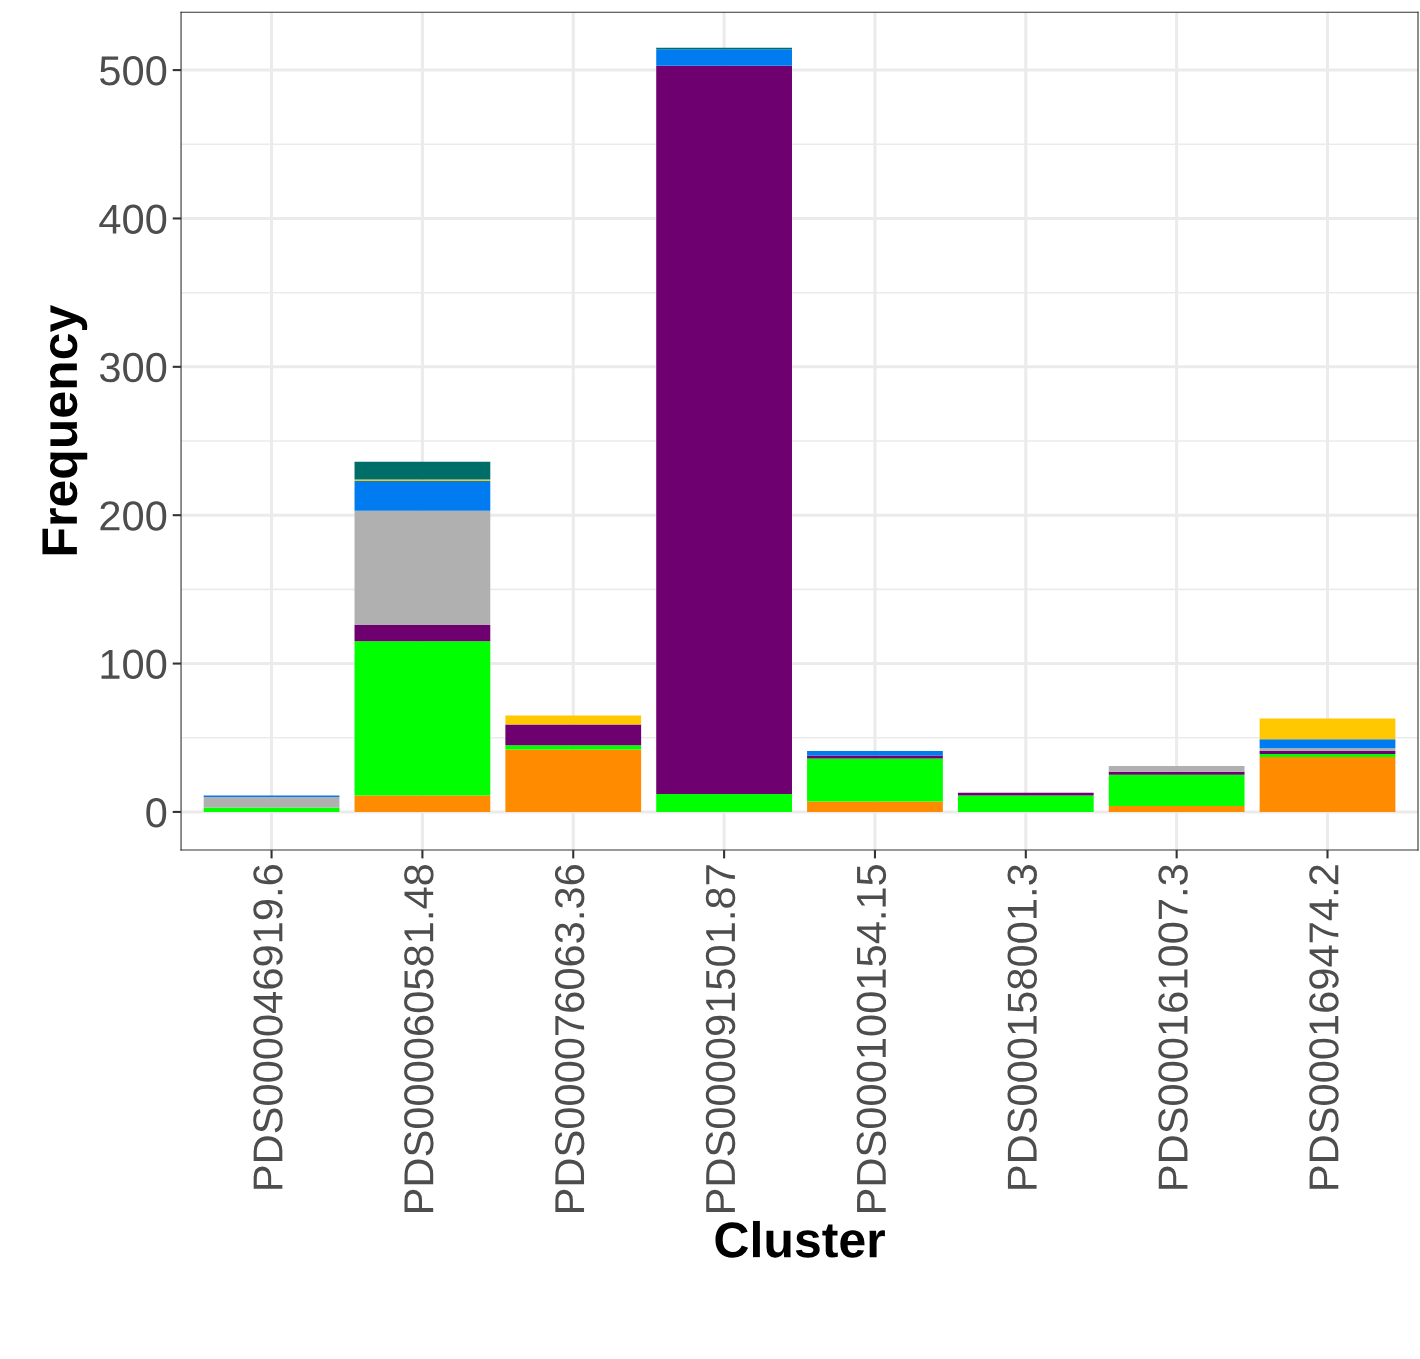 This screenshot has width=1420, height=1359. I want to click on x-tick-label: PDS000091501.87, so click(720, 1038).